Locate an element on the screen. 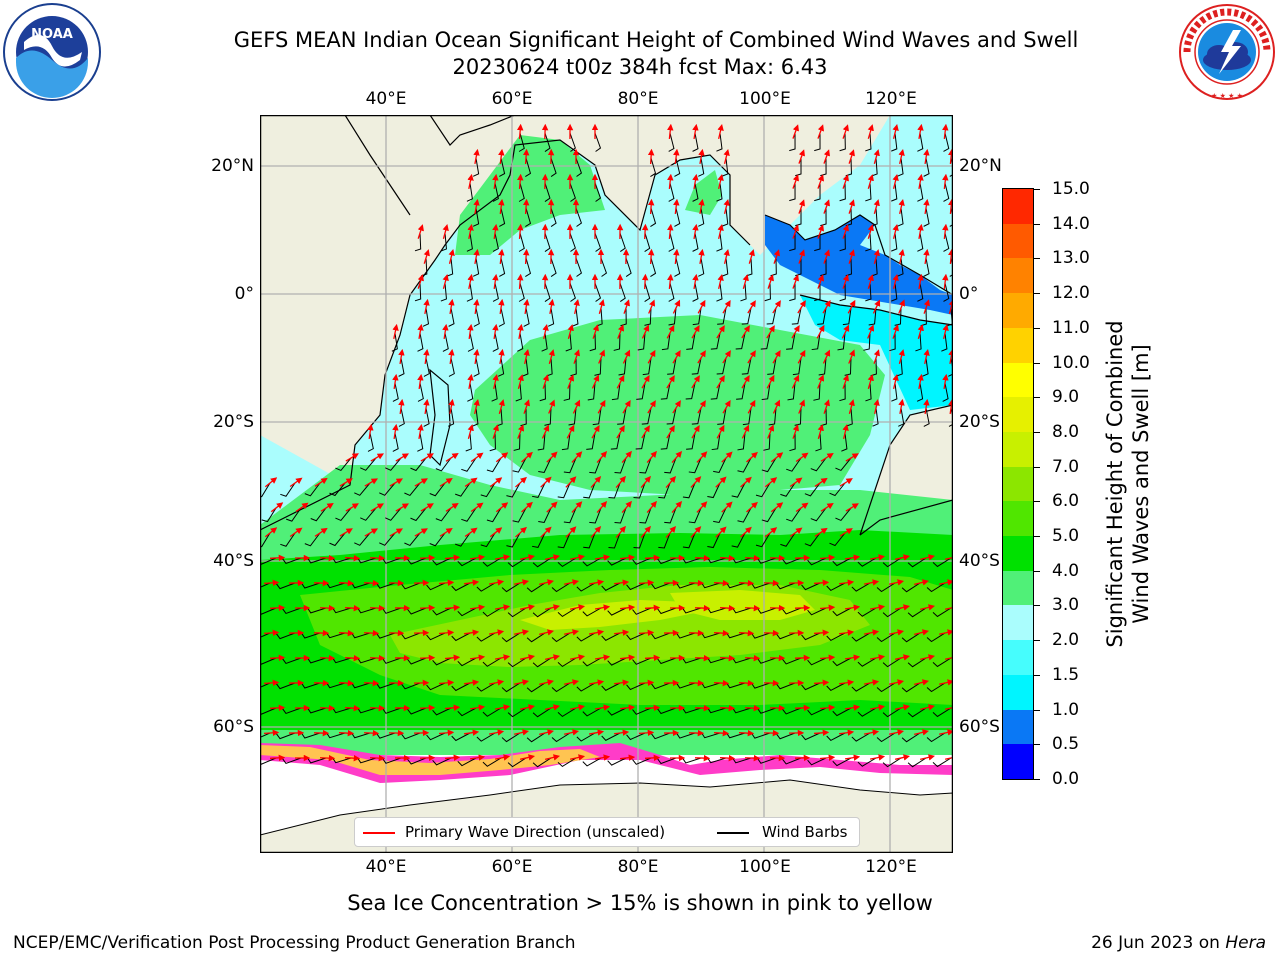 This screenshot has height=960, width=1280. ocean-region-indonesia-shallow is located at coordinates (859, 265).